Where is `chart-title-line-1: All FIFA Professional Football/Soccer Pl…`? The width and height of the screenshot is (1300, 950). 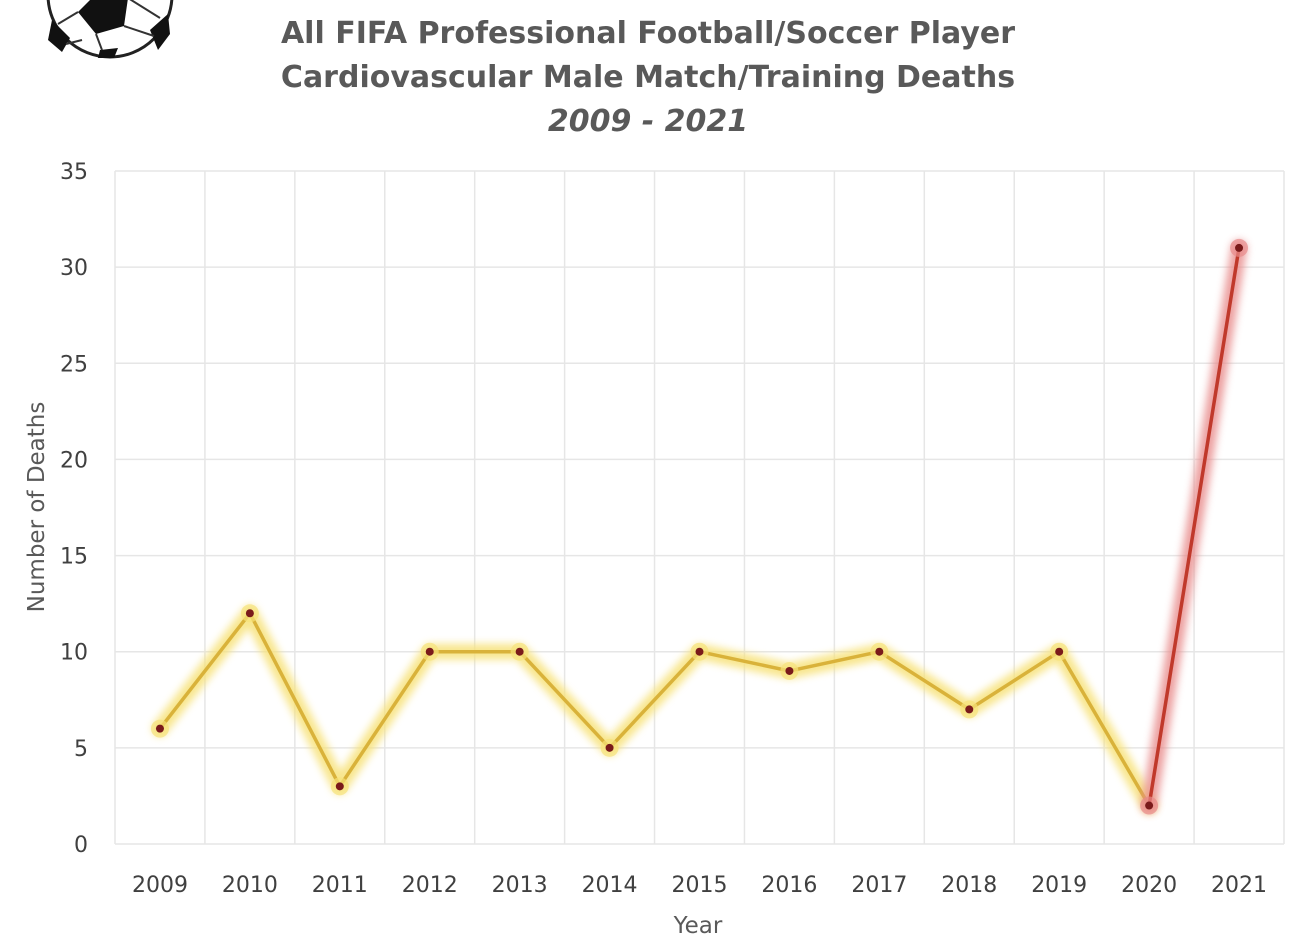 chart-title-line-1: All FIFA Professional Football/Soccer Pl… is located at coordinates (648, 33).